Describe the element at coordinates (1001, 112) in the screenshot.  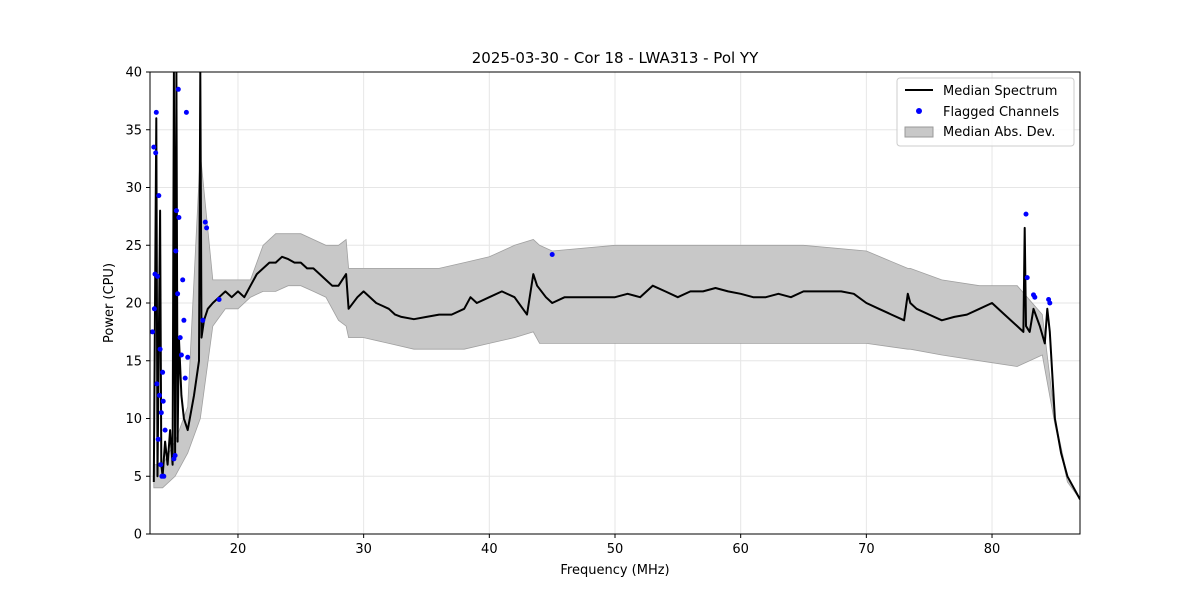
I see `legend-flagged-label: Flagged Channels` at that location.